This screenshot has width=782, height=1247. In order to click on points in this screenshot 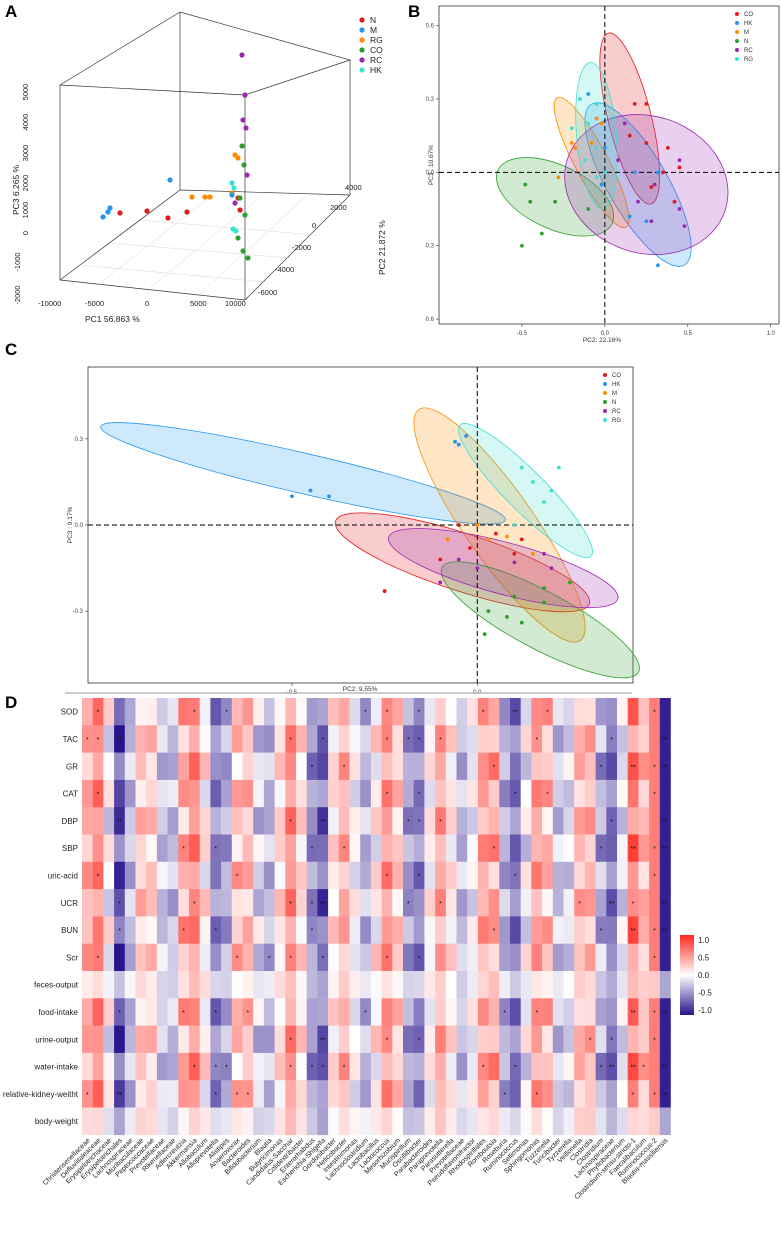, I will do `click(603, 180)`.